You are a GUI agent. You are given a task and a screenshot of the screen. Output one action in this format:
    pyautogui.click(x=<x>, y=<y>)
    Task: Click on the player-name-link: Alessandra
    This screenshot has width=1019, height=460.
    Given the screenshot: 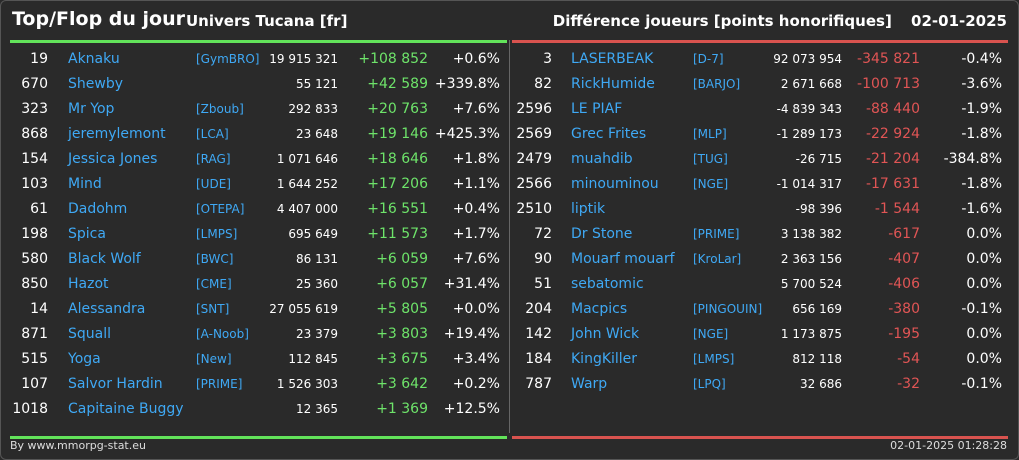 What is the action you would take?
    pyautogui.click(x=107, y=309)
    